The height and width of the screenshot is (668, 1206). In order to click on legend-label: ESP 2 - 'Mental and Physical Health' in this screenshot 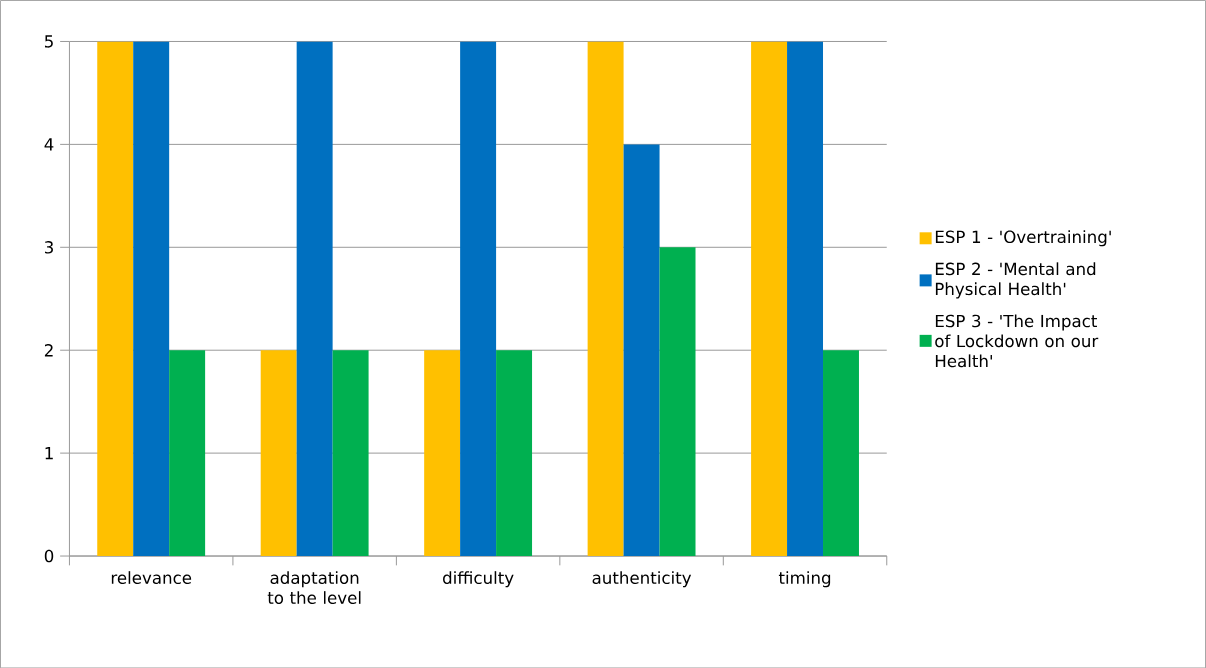, I will do `click(1015, 280)`.